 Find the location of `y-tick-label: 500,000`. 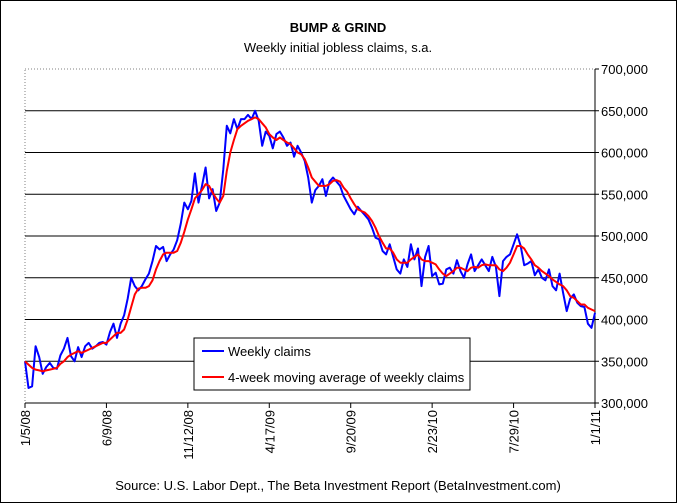

y-tick-label: 500,000 is located at coordinates (624, 236).